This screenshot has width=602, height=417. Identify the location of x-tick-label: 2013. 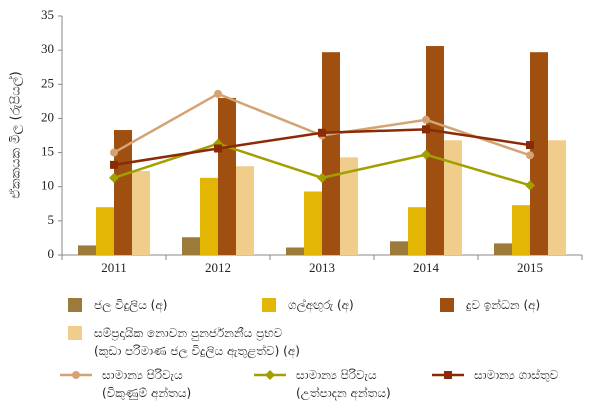
(322, 267).